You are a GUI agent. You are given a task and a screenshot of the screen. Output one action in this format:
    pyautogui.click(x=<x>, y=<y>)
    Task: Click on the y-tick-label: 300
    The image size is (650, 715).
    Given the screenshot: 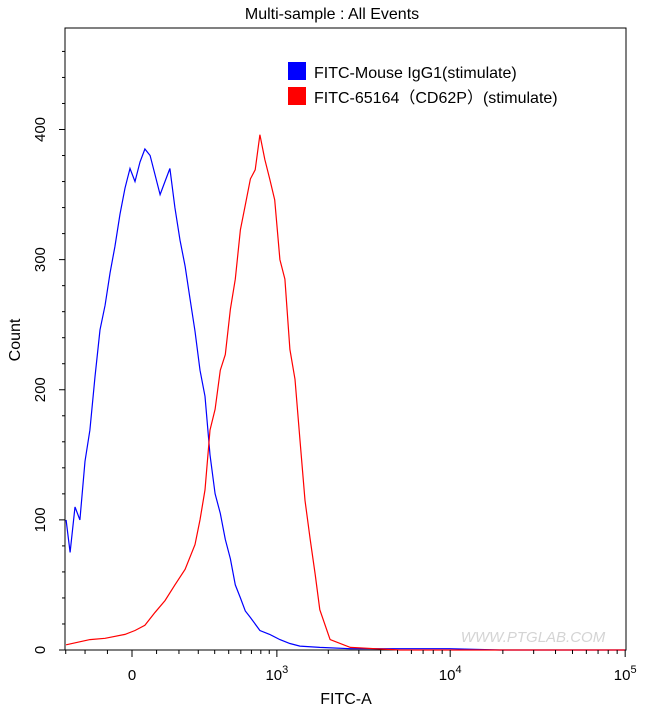 What is the action you would take?
    pyautogui.click(x=40, y=259)
    